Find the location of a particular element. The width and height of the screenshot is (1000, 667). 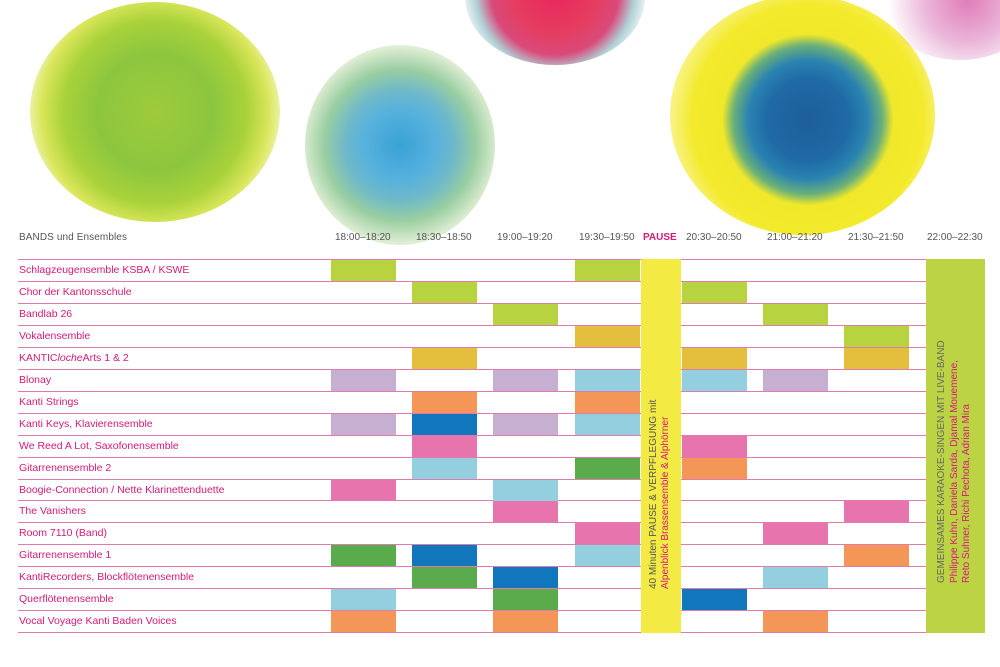

ensemble-name-main: Blonay is located at coordinates (35, 380).